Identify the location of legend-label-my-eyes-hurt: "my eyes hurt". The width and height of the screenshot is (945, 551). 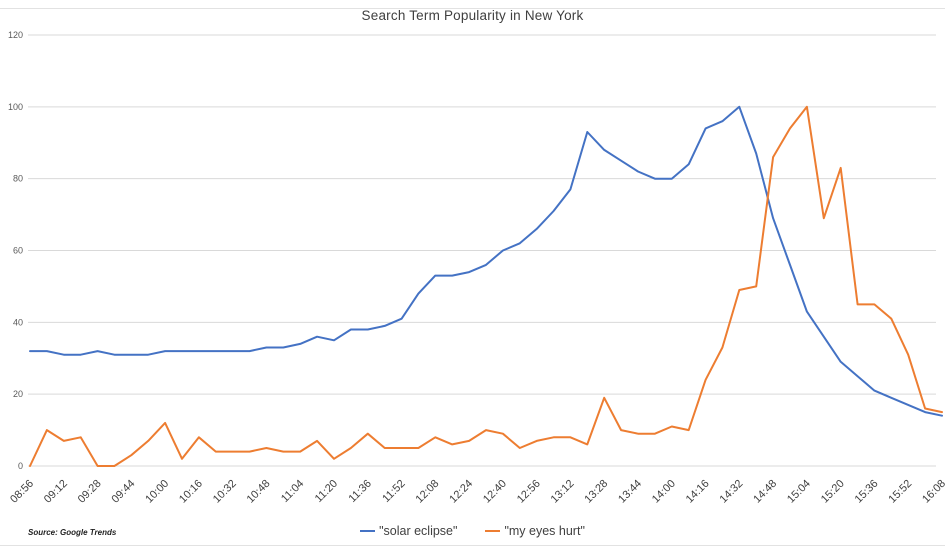
(544, 531).